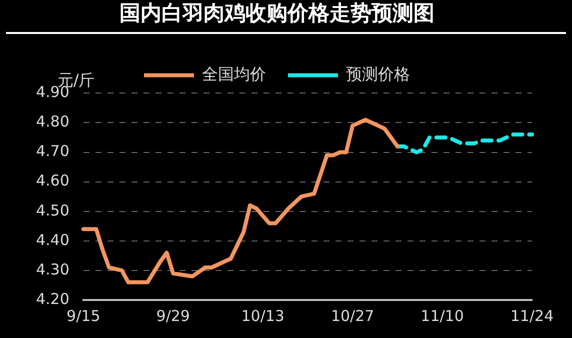  What do you see at coordinates (53, 239) in the screenshot?
I see `y-tick-label: 4.40` at bounding box center [53, 239].